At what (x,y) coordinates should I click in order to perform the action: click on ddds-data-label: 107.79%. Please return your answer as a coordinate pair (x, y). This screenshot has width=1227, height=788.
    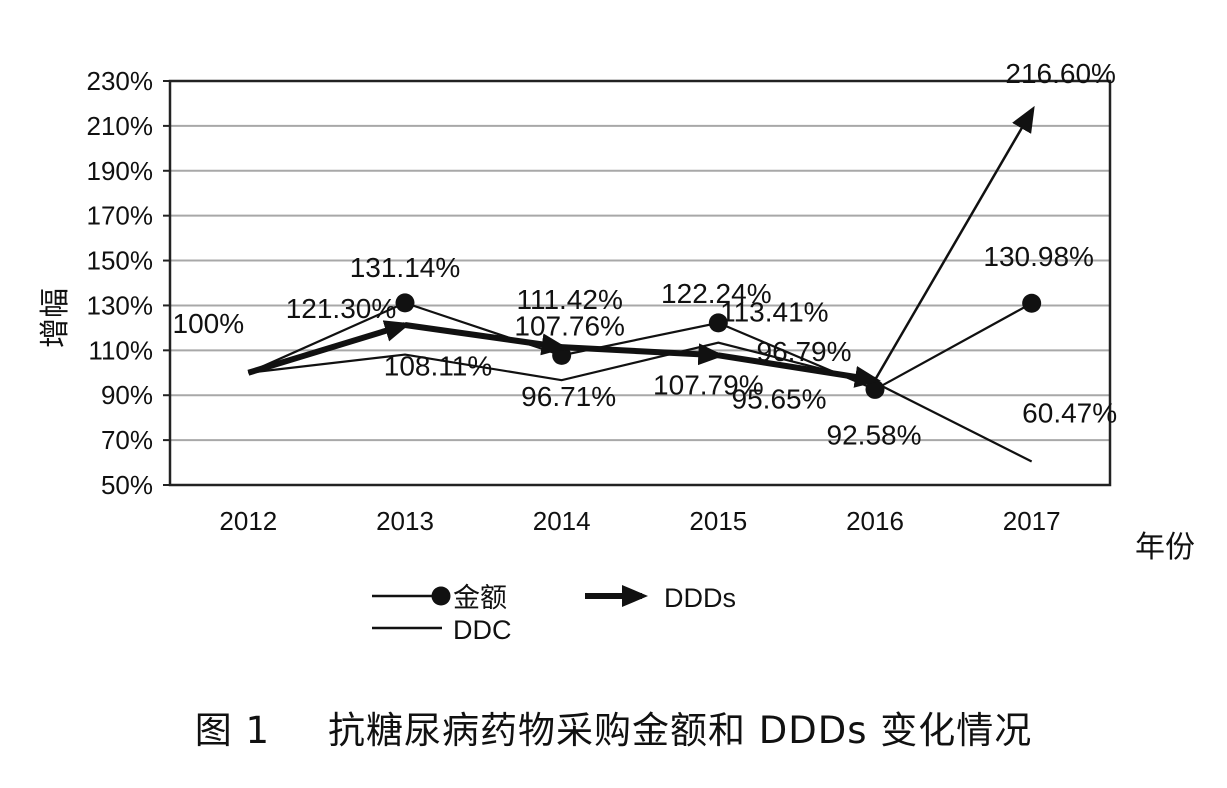
    Looking at the image, I should click on (708, 384).